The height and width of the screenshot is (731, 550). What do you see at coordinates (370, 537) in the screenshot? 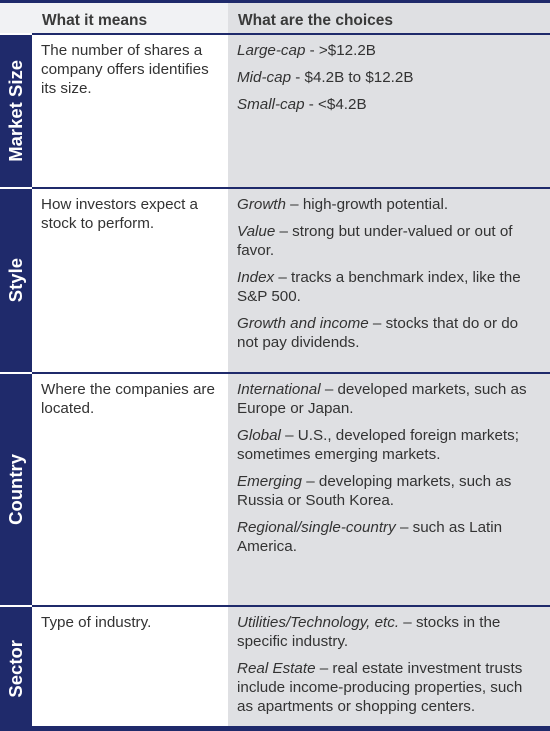
I see `choice-text: – such as Latin America.` at bounding box center [370, 537].